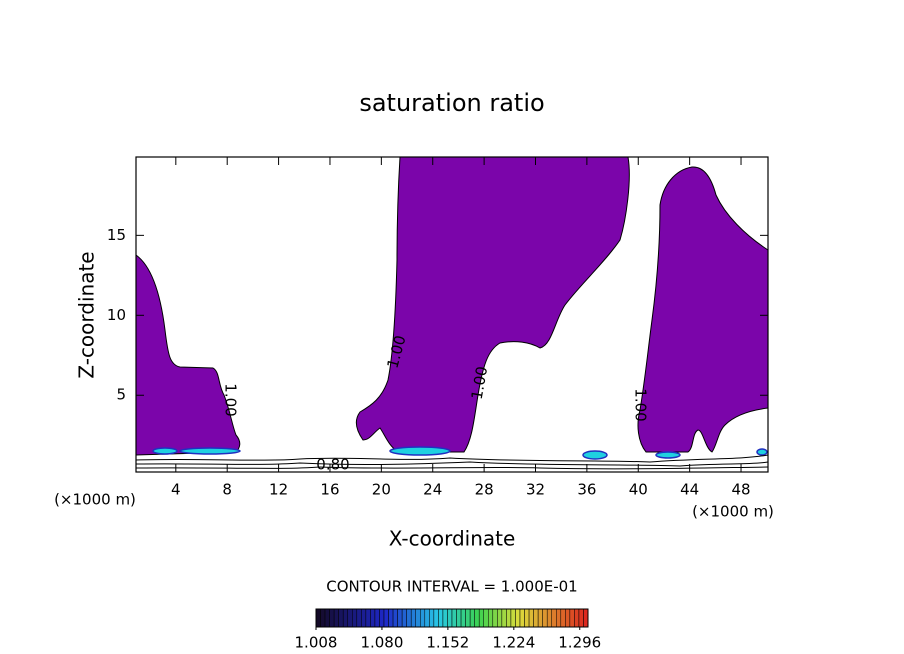 Image resolution: width=904 pixels, height=654 pixels. Describe the element at coordinates (460, 453) in the screenshot. I see `speckles` at that location.